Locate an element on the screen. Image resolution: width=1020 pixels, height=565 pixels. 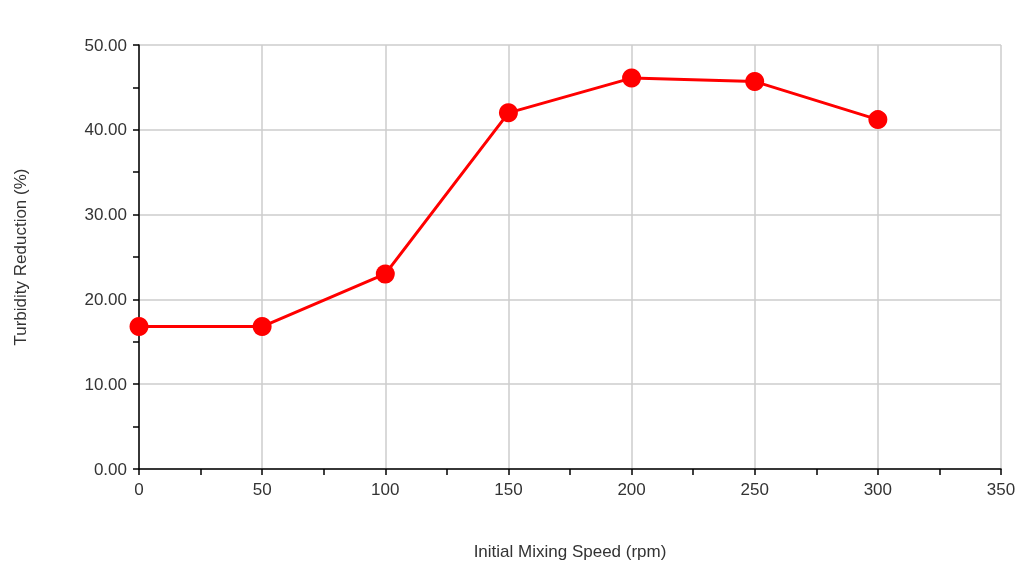
x-tick-label: 200 is located at coordinates (631, 489).